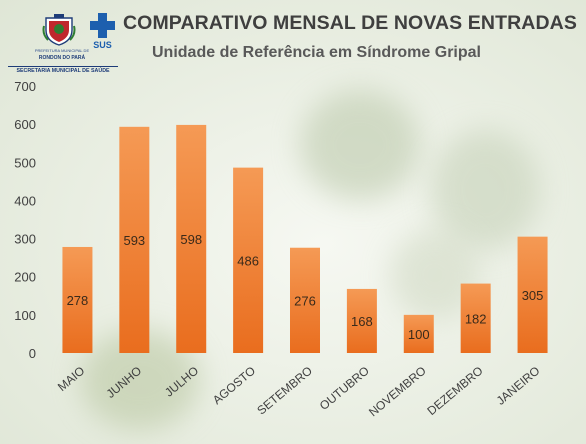 This screenshot has height=444, width=586. I want to click on department-name: SECRETARIA MUNICIPAL DE SAÚDE, so click(63, 70).